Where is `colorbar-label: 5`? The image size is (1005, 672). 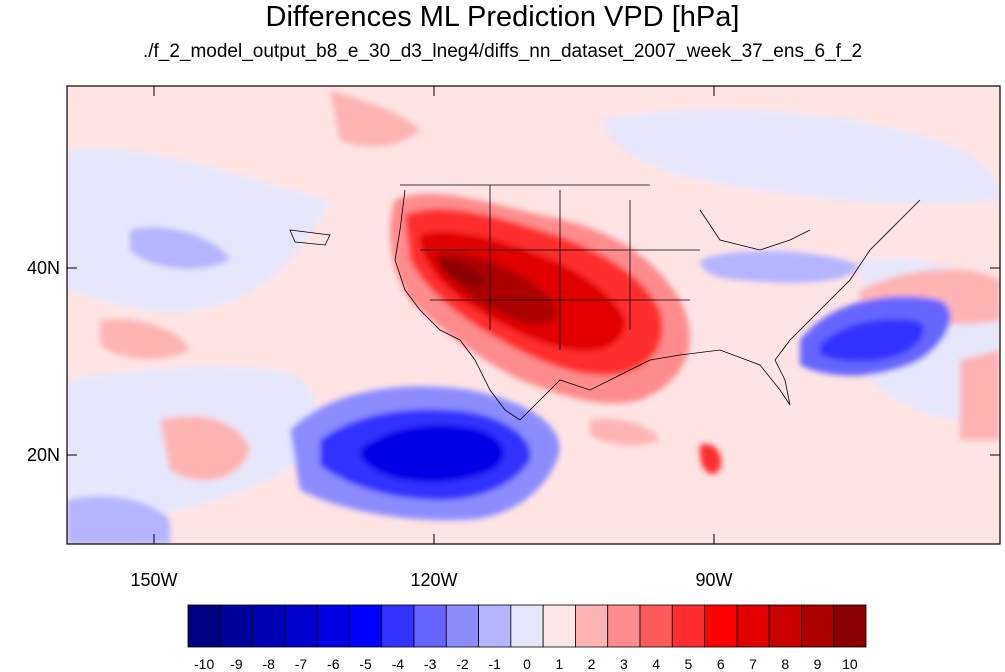 colorbar-label: 5 is located at coordinates (689, 664).